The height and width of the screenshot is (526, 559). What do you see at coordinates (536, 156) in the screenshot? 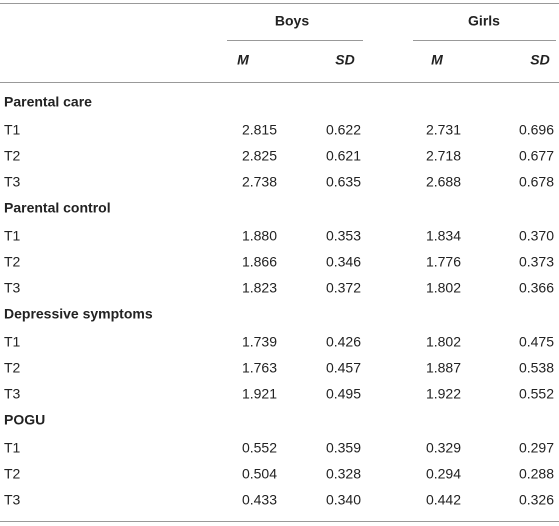
I see `cell: 0.677` at bounding box center [536, 156].